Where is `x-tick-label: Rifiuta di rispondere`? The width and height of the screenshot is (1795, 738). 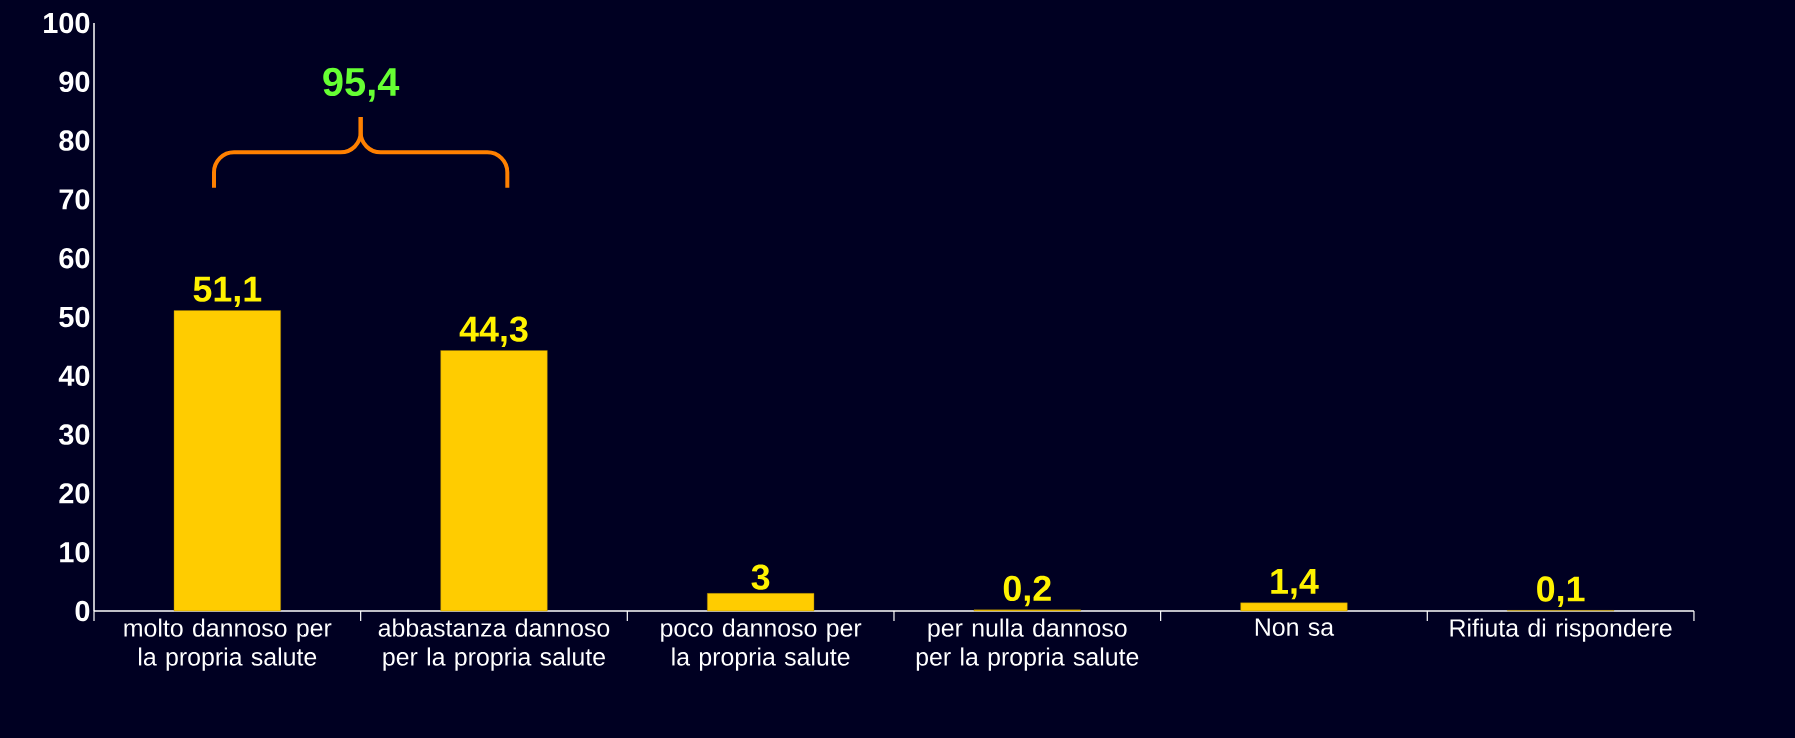 x-tick-label: Rifiuta di rispondere is located at coordinates (1561, 630).